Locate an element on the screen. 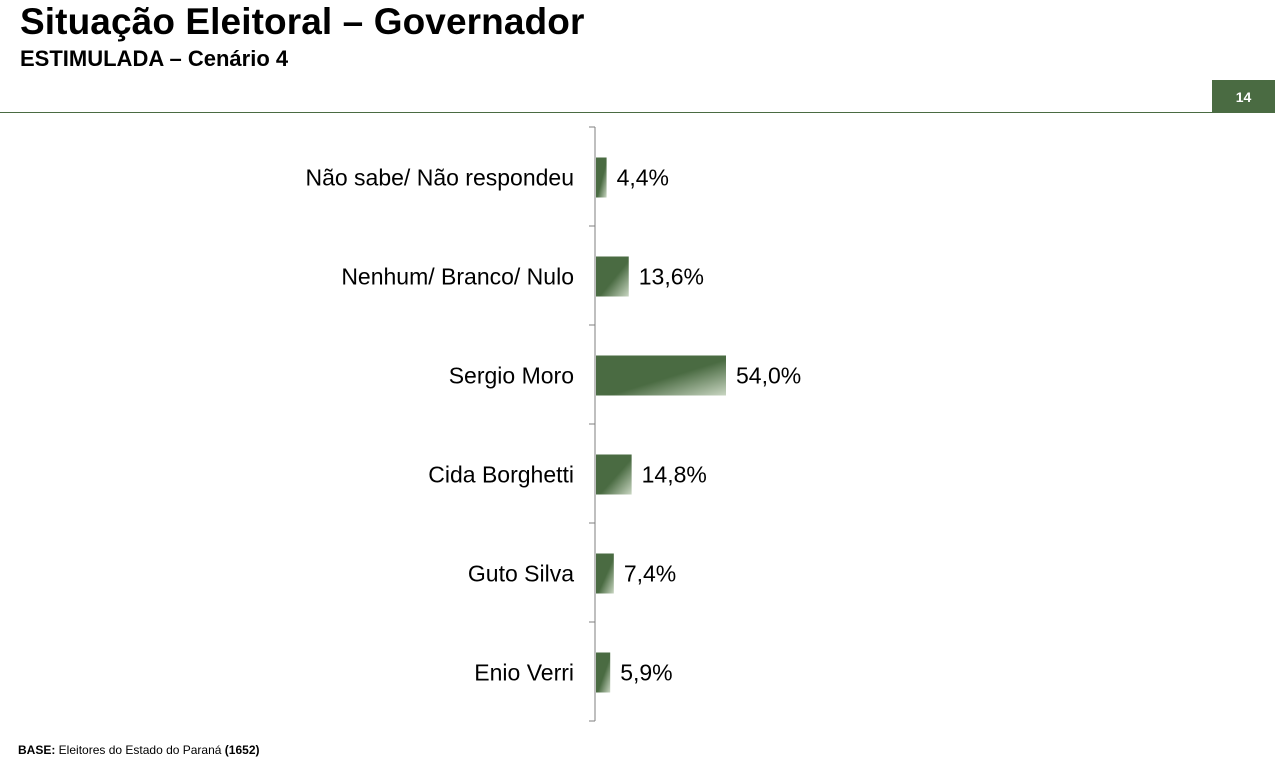 The width and height of the screenshot is (1275, 765). value-label: 14,8% is located at coordinates (674, 475).